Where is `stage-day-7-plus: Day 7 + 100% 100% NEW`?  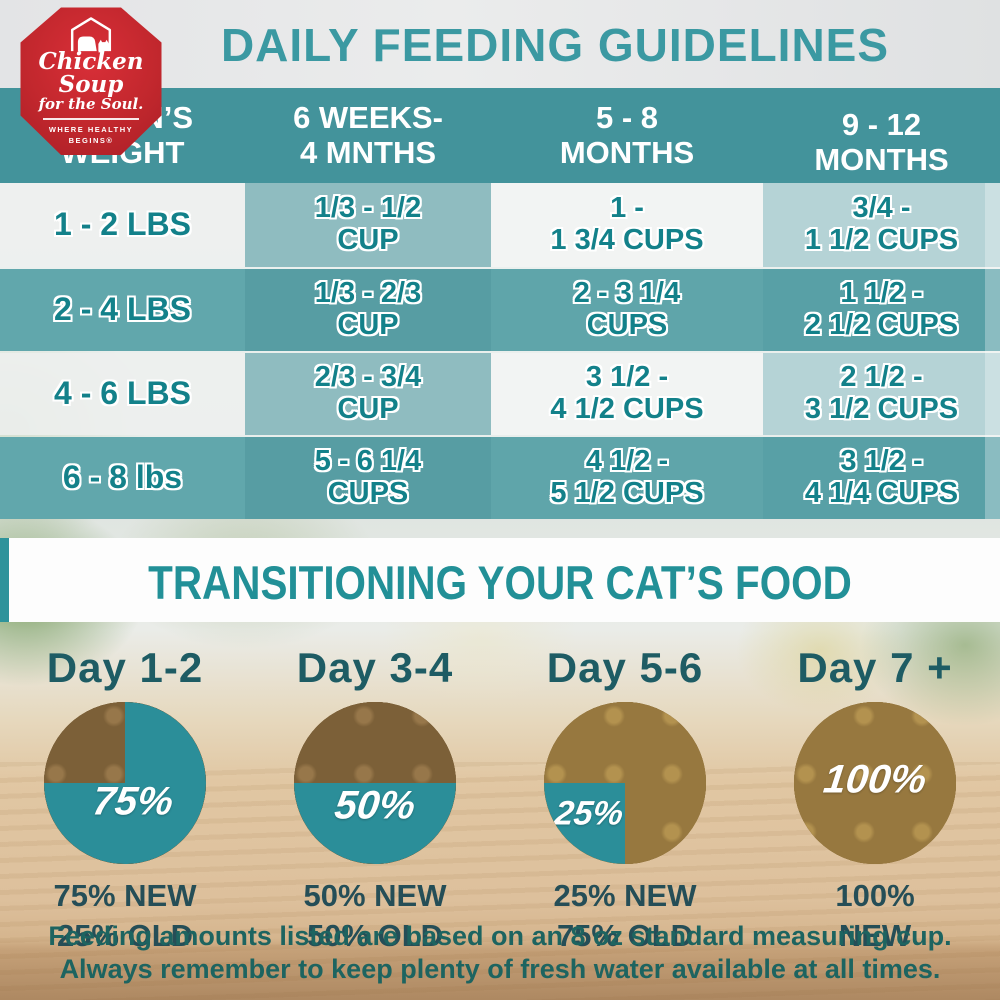
stage-day-7-plus: Day 7 + 100% 100% NEW is located at coordinates (875, 800).